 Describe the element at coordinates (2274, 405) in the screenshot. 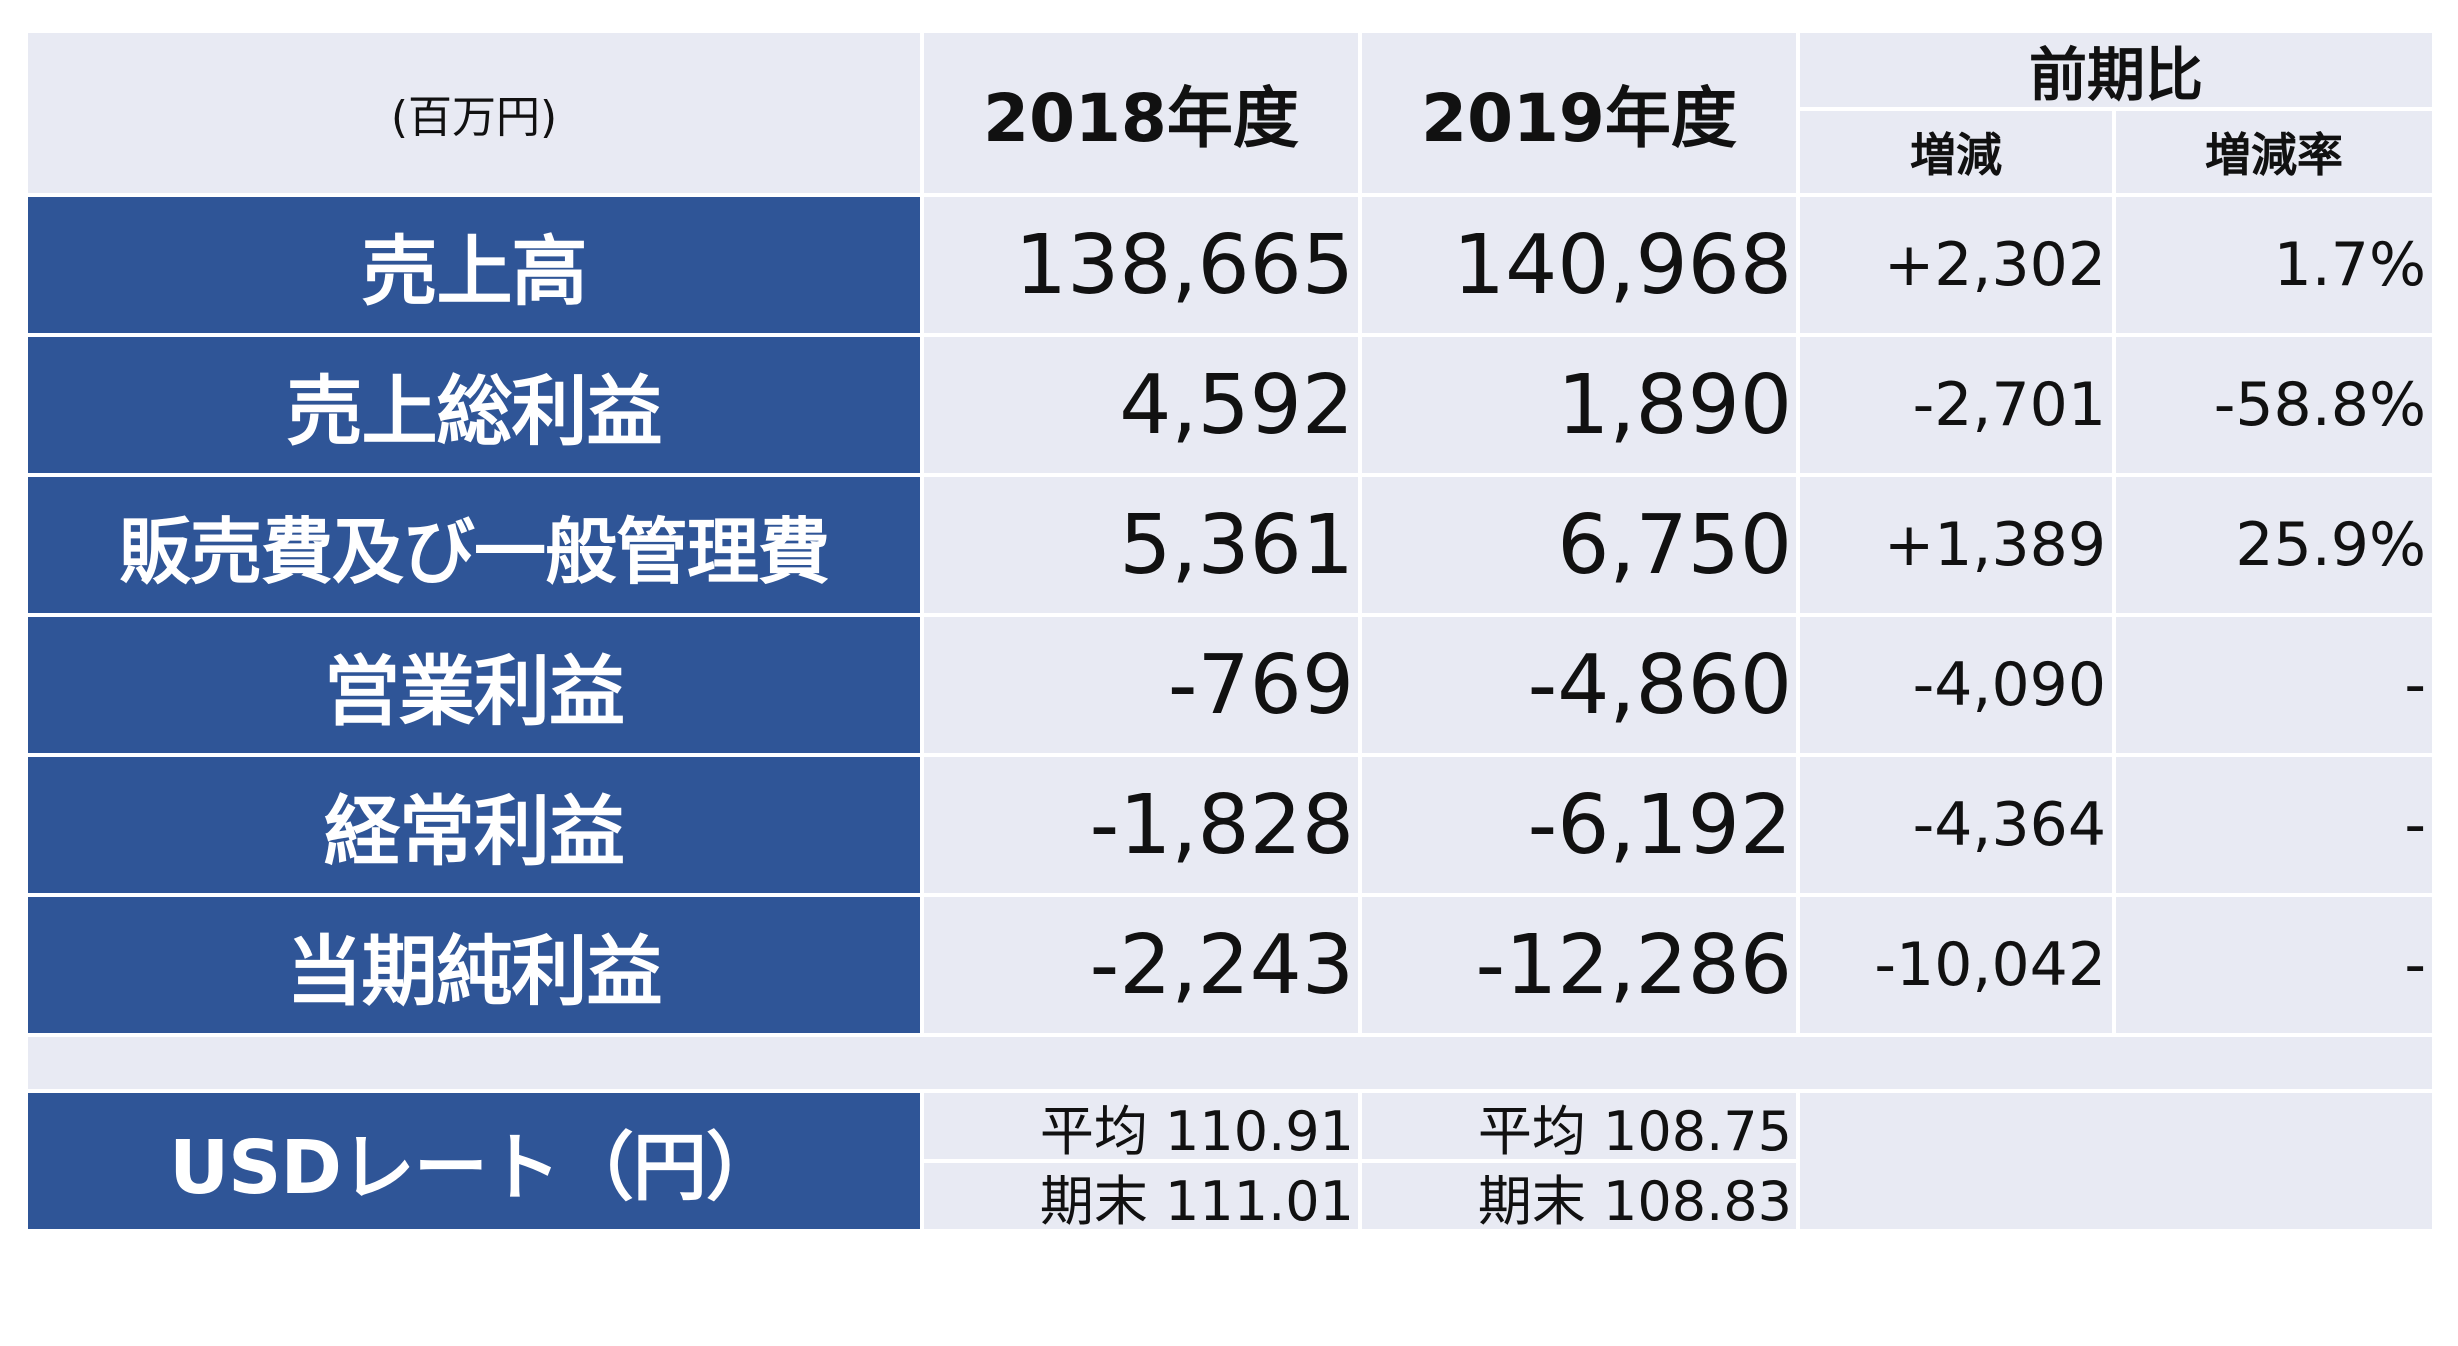

I see `value-rate: -58.8%` at that location.